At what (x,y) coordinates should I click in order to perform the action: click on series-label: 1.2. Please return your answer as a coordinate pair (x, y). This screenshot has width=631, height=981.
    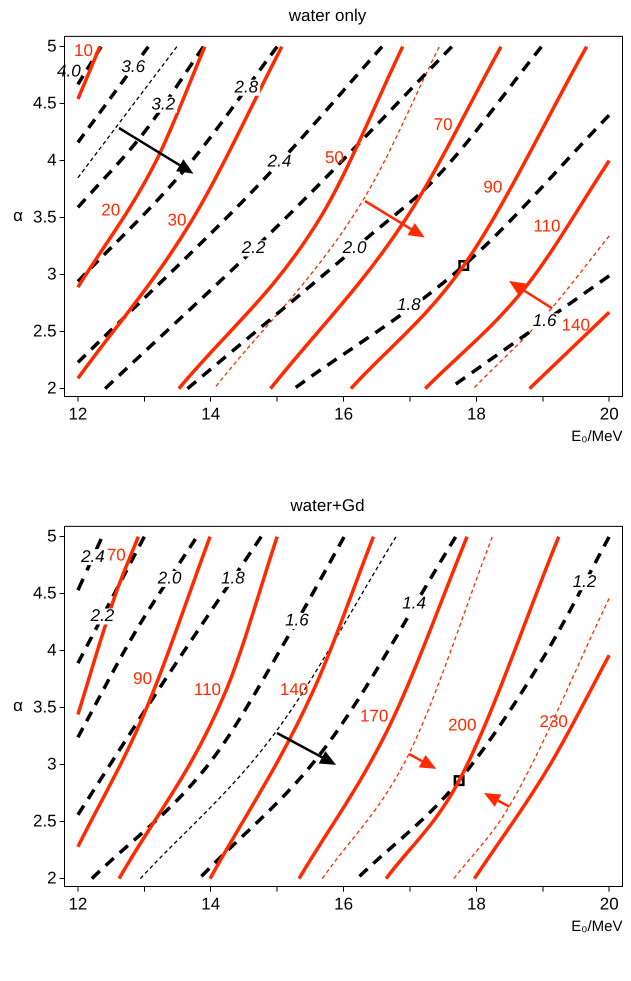
    Looking at the image, I should click on (584, 581).